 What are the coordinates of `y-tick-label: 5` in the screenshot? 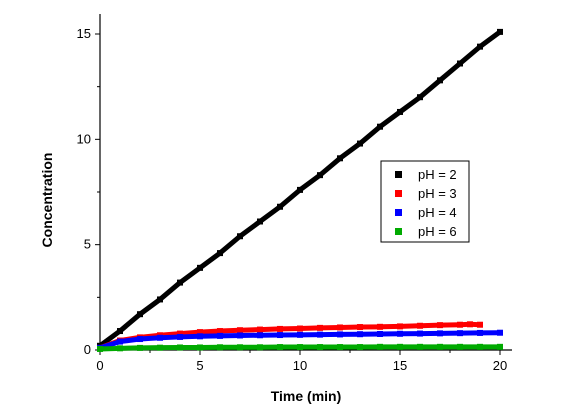 It's located at (87, 244).